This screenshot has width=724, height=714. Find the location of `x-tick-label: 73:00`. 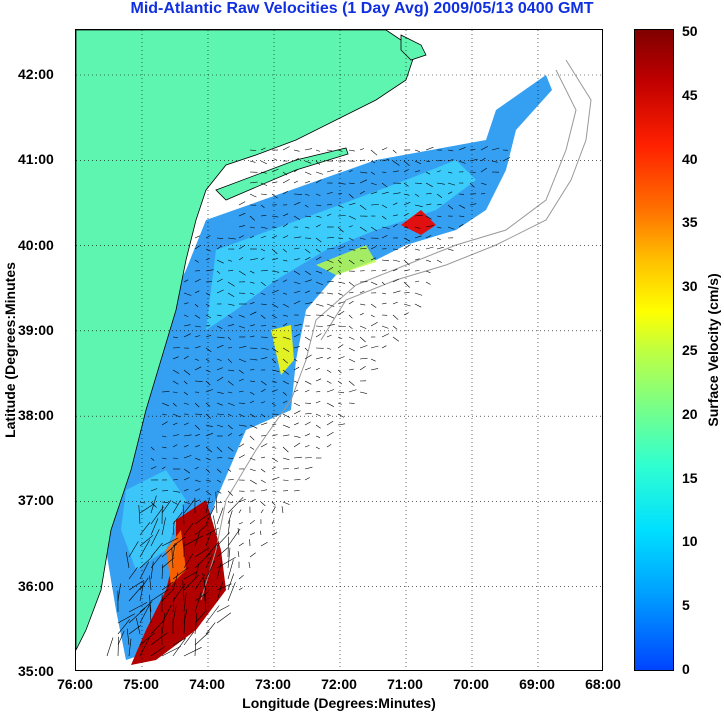

x-tick-label: 73:00 is located at coordinates (273, 684).